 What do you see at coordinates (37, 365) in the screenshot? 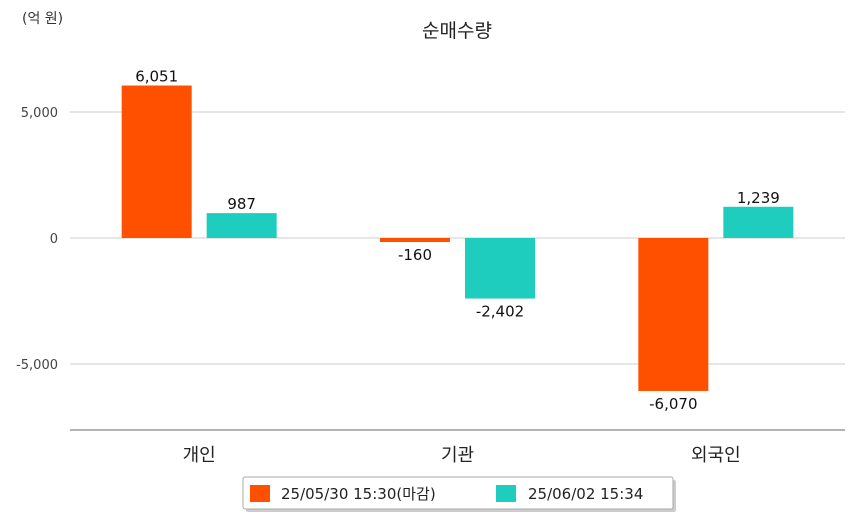
I see `y-tick-label: -5,000` at bounding box center [37, 365].